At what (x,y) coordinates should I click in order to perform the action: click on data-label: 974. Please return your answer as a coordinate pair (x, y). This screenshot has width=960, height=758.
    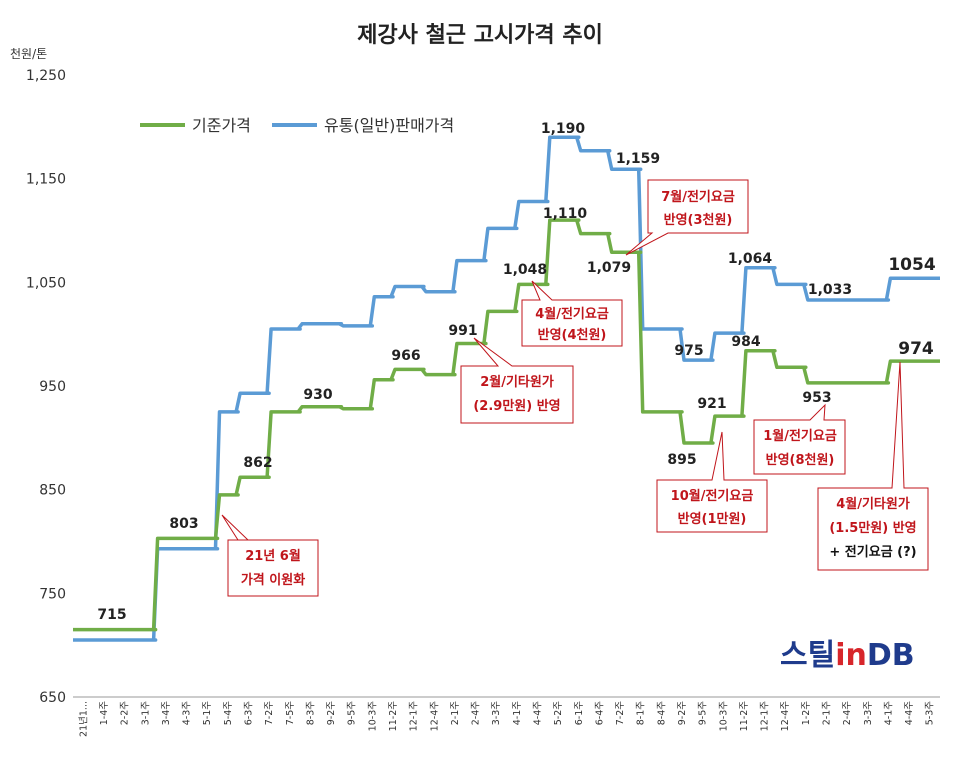
    Looking at the image, I should click on (916, 349).